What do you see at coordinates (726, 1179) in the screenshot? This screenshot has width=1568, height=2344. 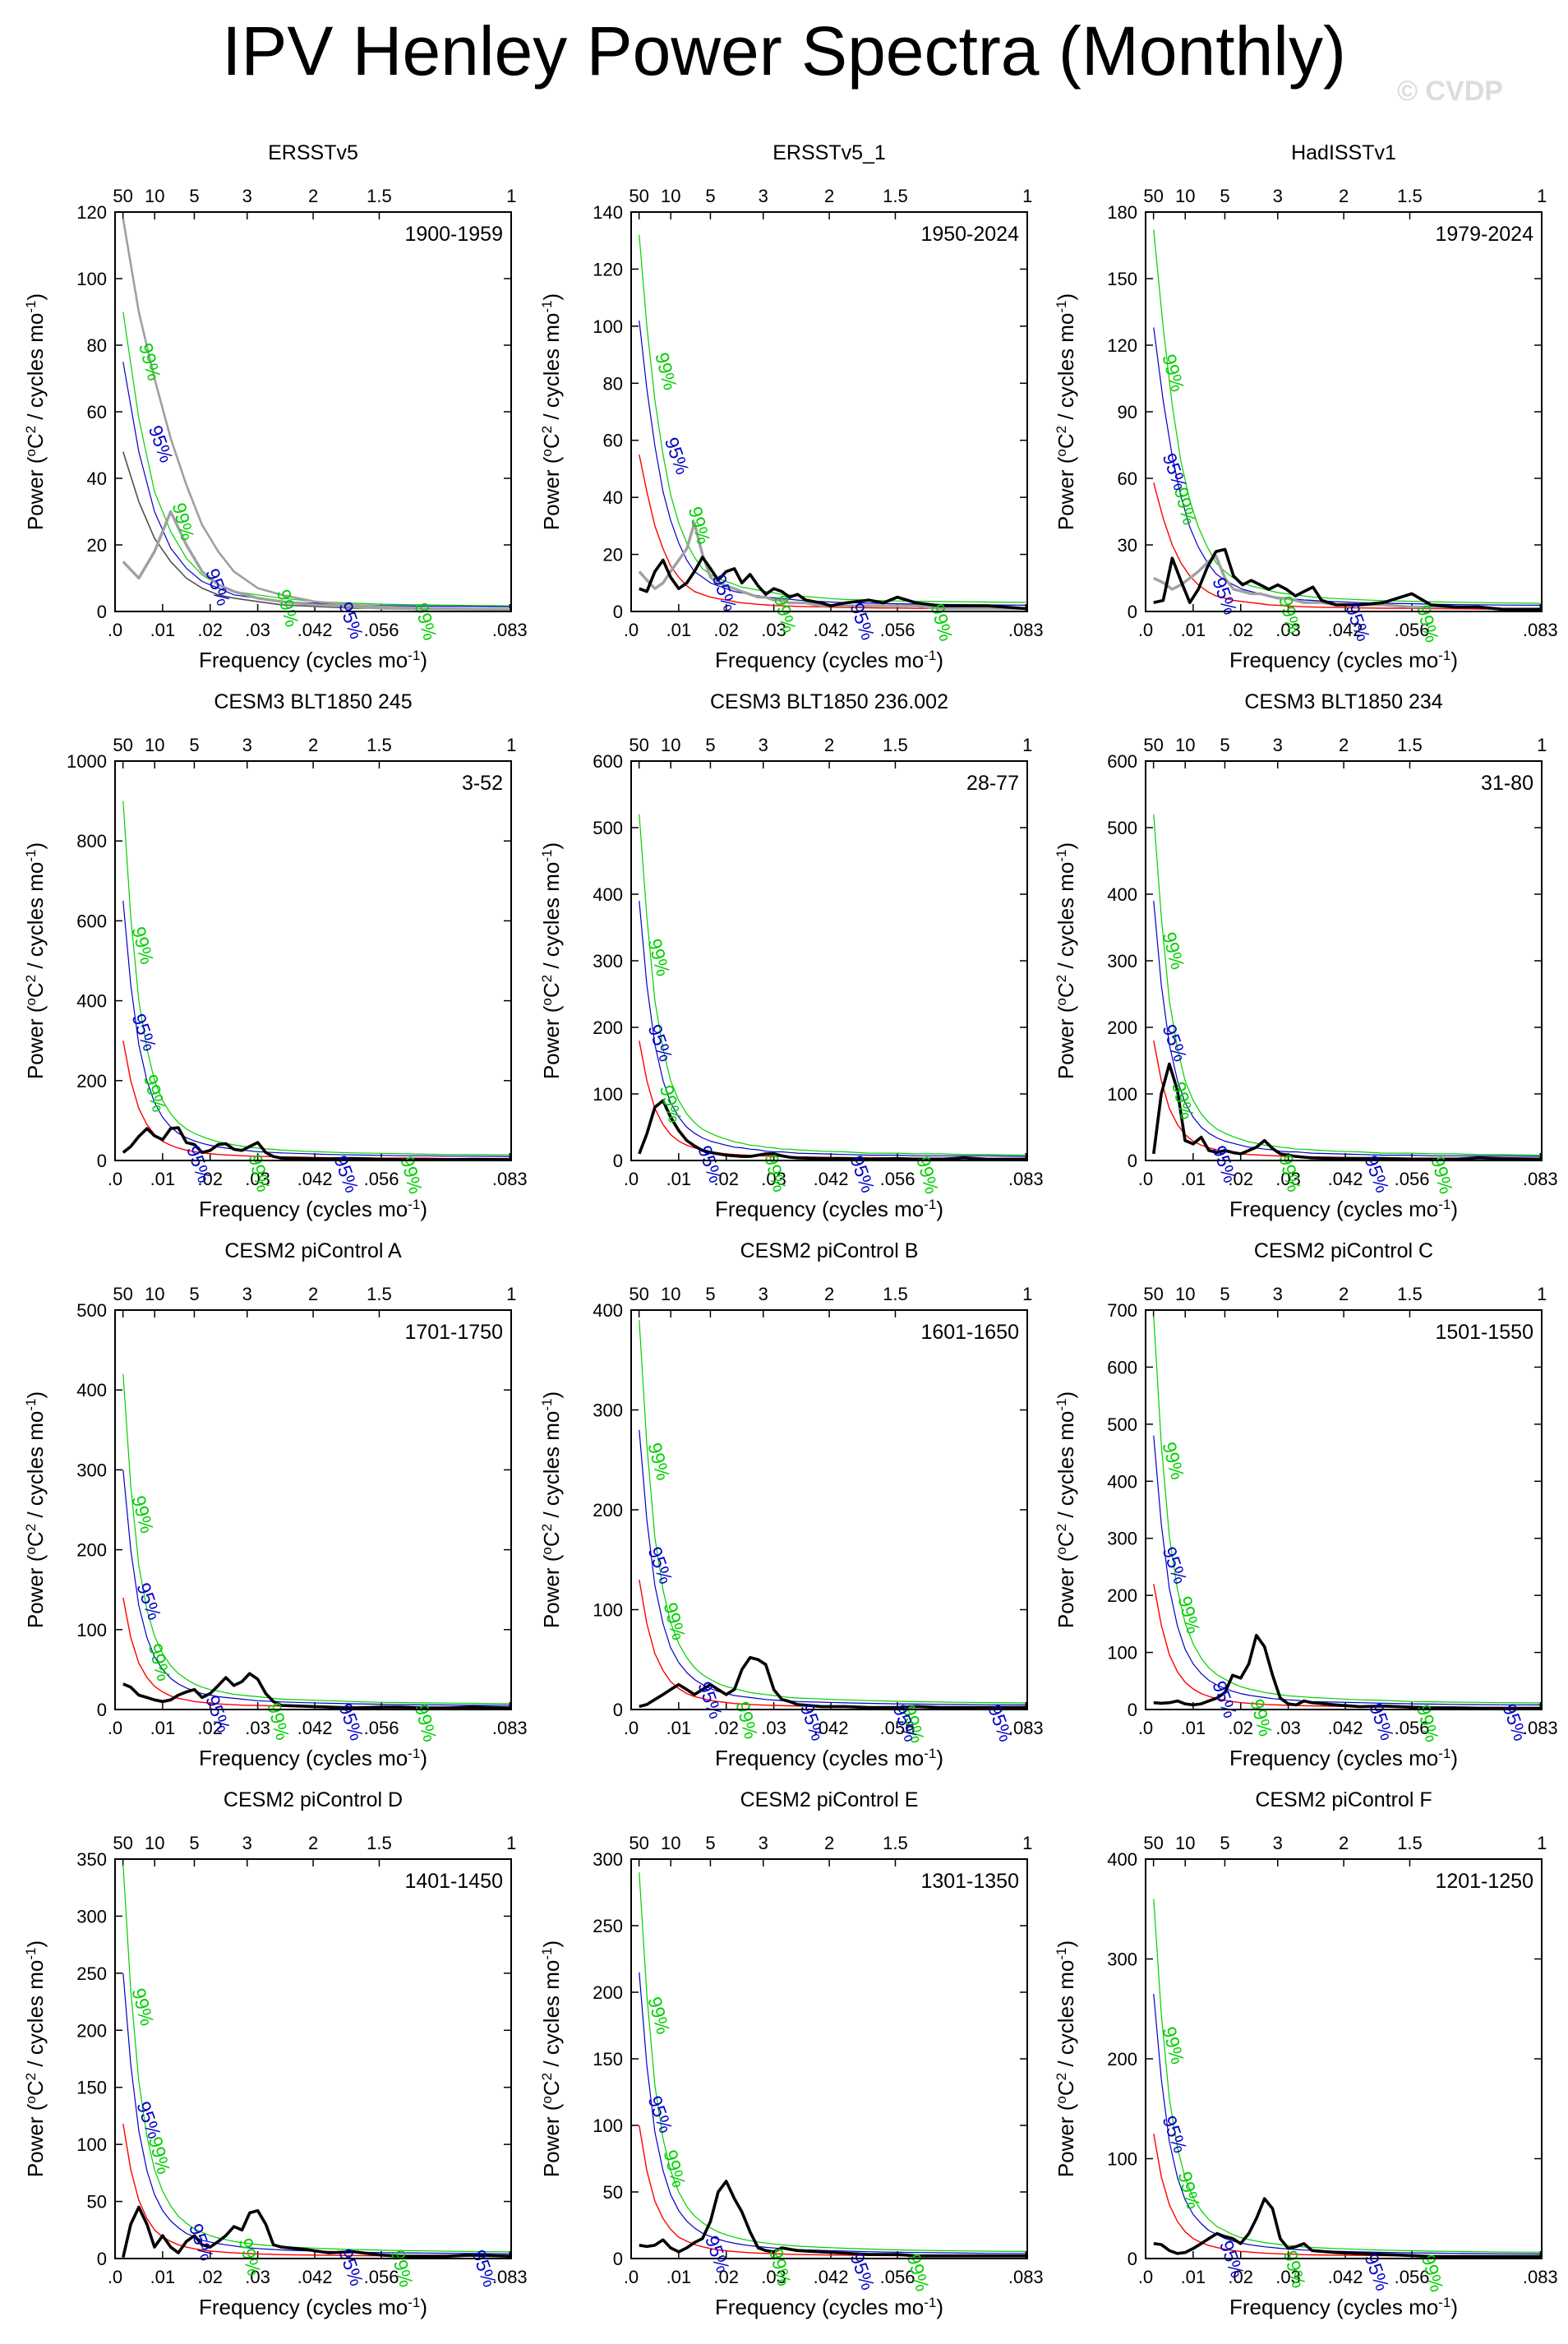 I see `x-tick-label: .02` at bounding box center [726, 1179].